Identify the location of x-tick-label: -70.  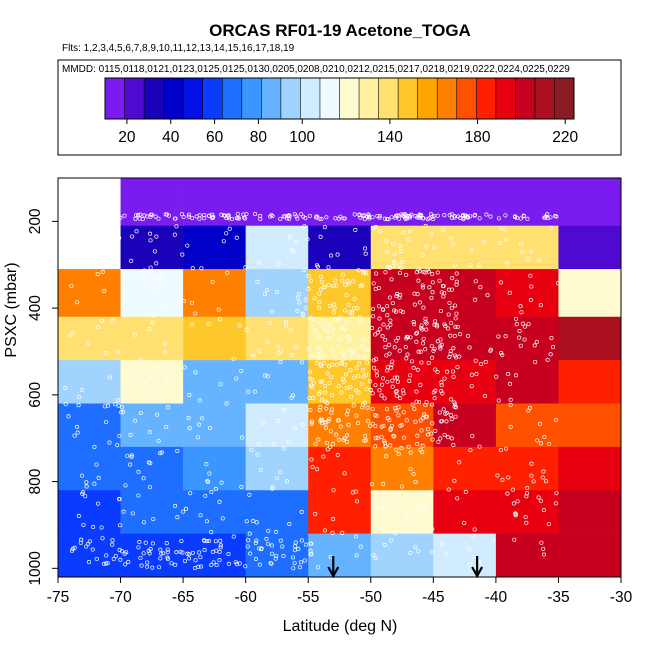
(120, 597).